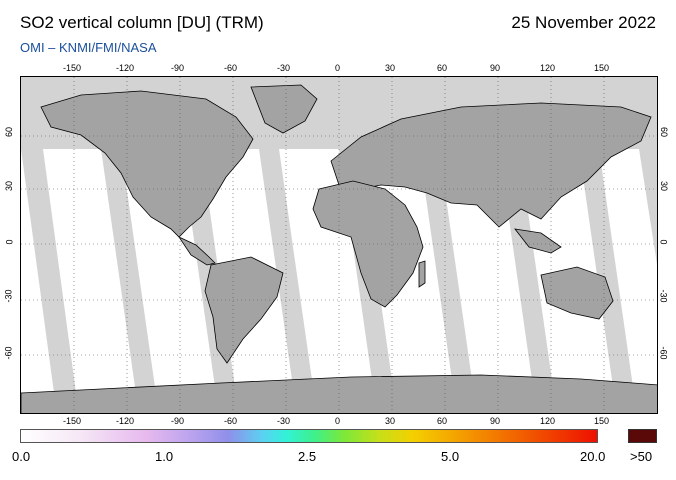 The height and width of the screenshot is (480, 676). Describe the element at coordinates (88, 47) in the screenshot. I see `data-source: OMI – KNMI/FMI/NASA` at that location.